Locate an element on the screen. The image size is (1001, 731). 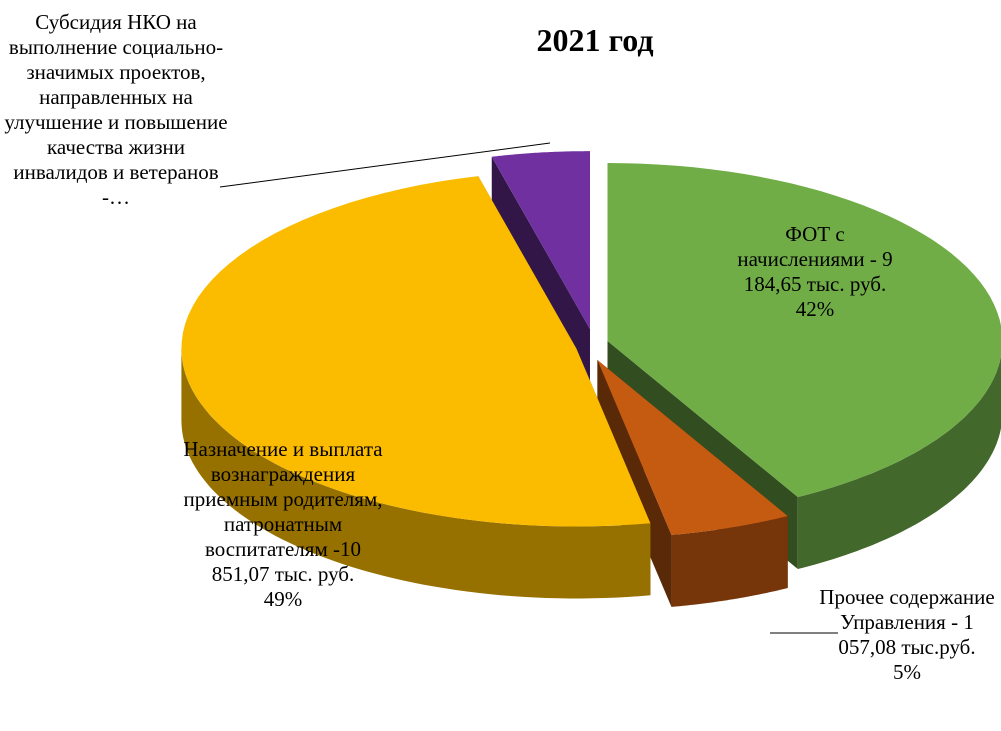
category-label: ФОТ с начислениями - 9 184,65 тыс. руб. is located at coordinates (815, 259).